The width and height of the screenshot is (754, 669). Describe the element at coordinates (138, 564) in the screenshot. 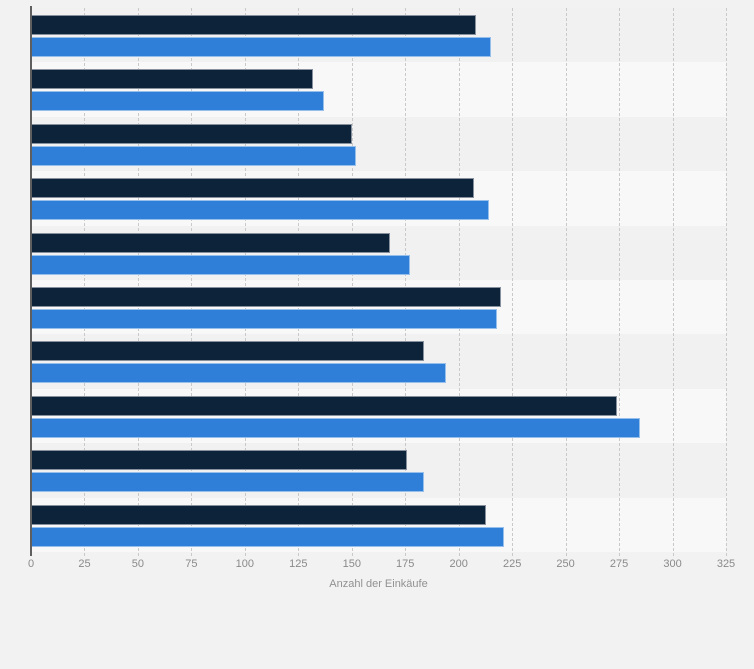

I see `x-tick-label: 50` at that location.